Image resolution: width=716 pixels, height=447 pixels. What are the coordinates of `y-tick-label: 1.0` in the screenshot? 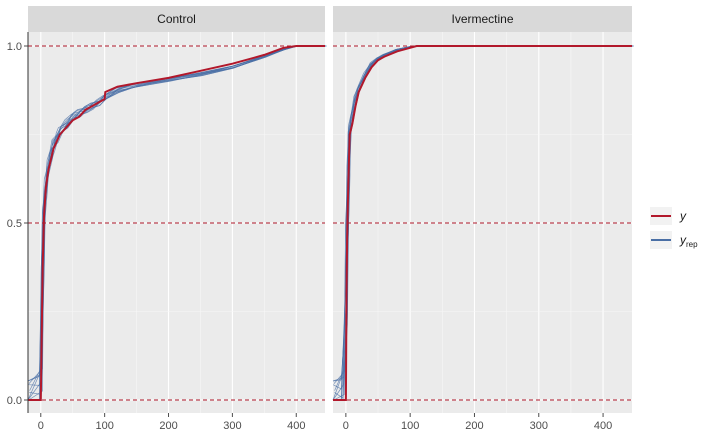 It's located at (14, 47).